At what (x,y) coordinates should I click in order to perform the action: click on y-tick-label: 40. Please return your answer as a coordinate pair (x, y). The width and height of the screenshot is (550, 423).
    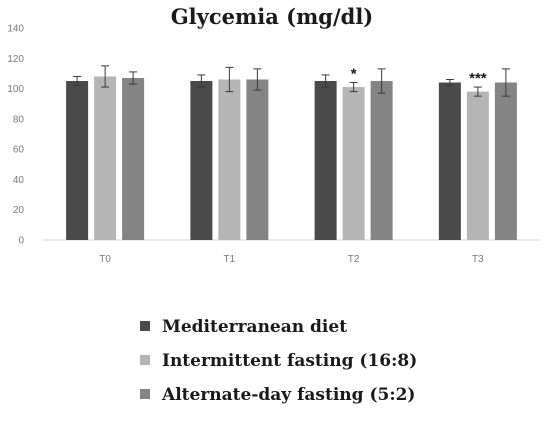
    Looking at the image, I should click on (19, 180).